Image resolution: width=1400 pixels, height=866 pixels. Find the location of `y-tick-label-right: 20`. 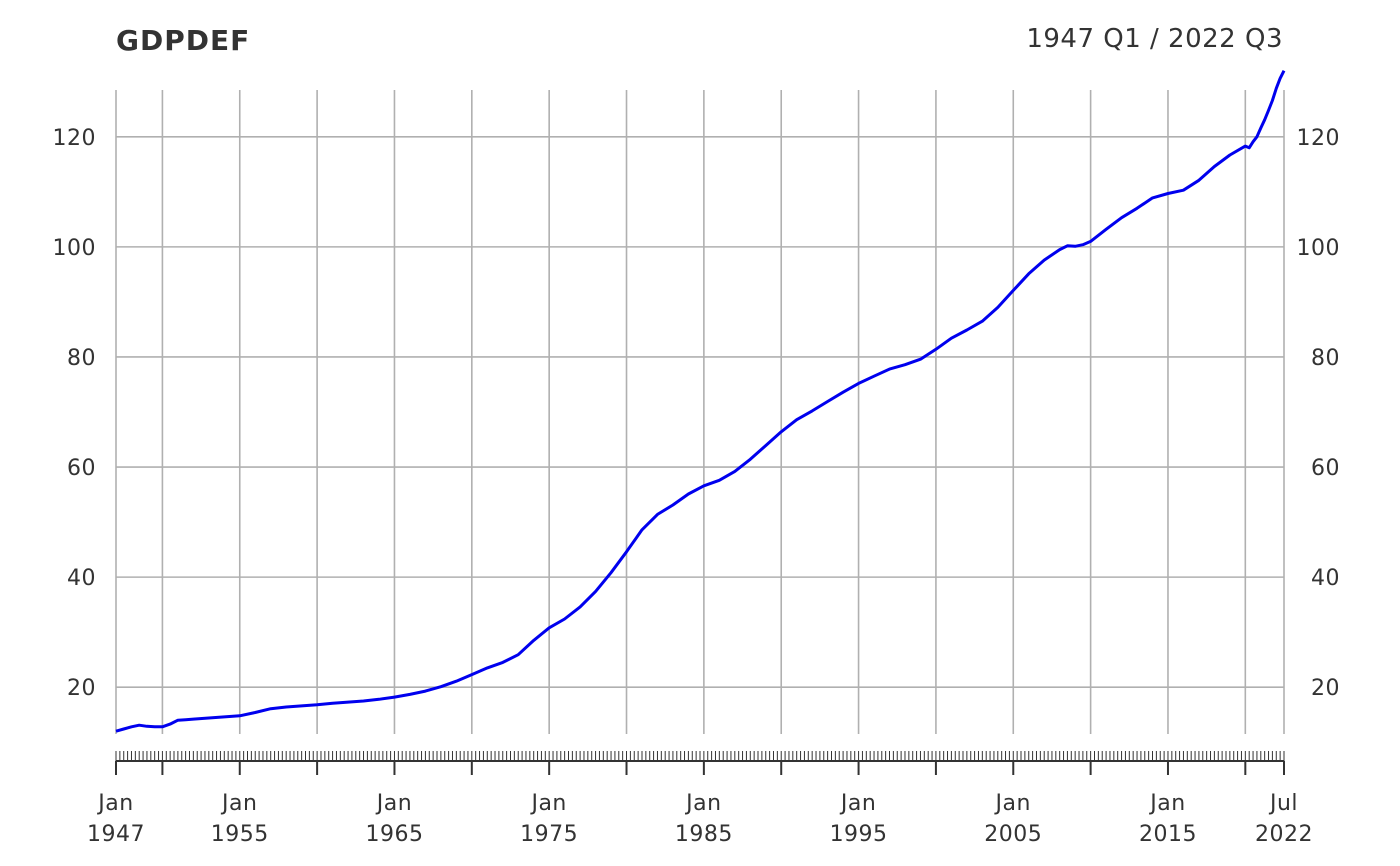

y-tick-label-right: 20 is located at coordinates (1325, 688).